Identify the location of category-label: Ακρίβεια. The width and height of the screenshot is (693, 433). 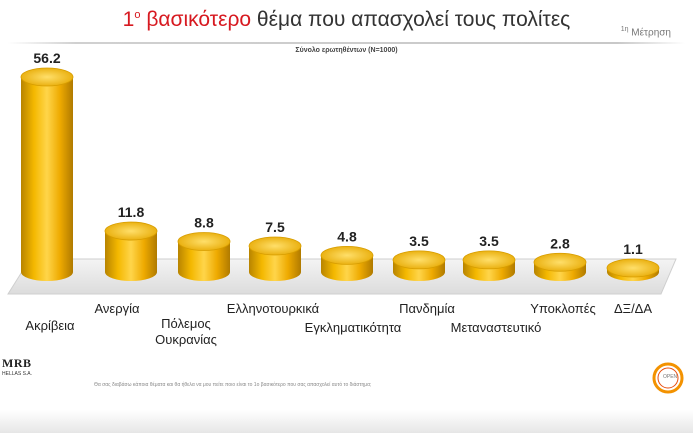
(50, 325).